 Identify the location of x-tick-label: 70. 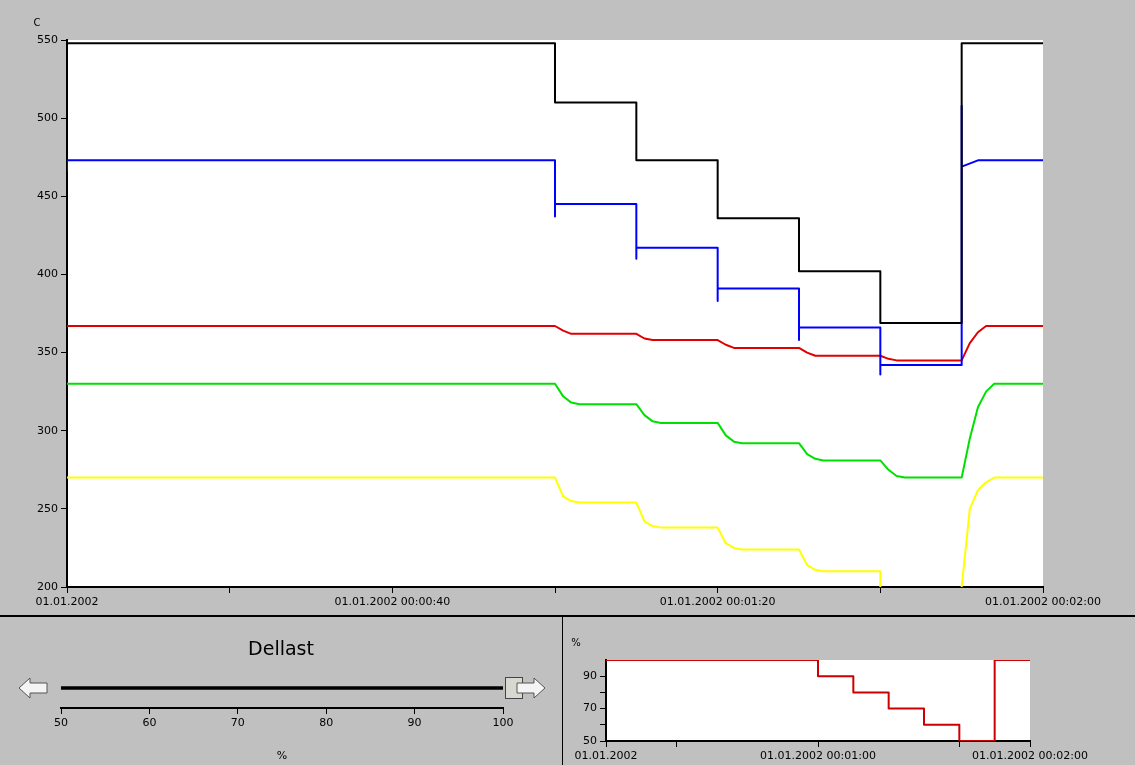
(237, 723).